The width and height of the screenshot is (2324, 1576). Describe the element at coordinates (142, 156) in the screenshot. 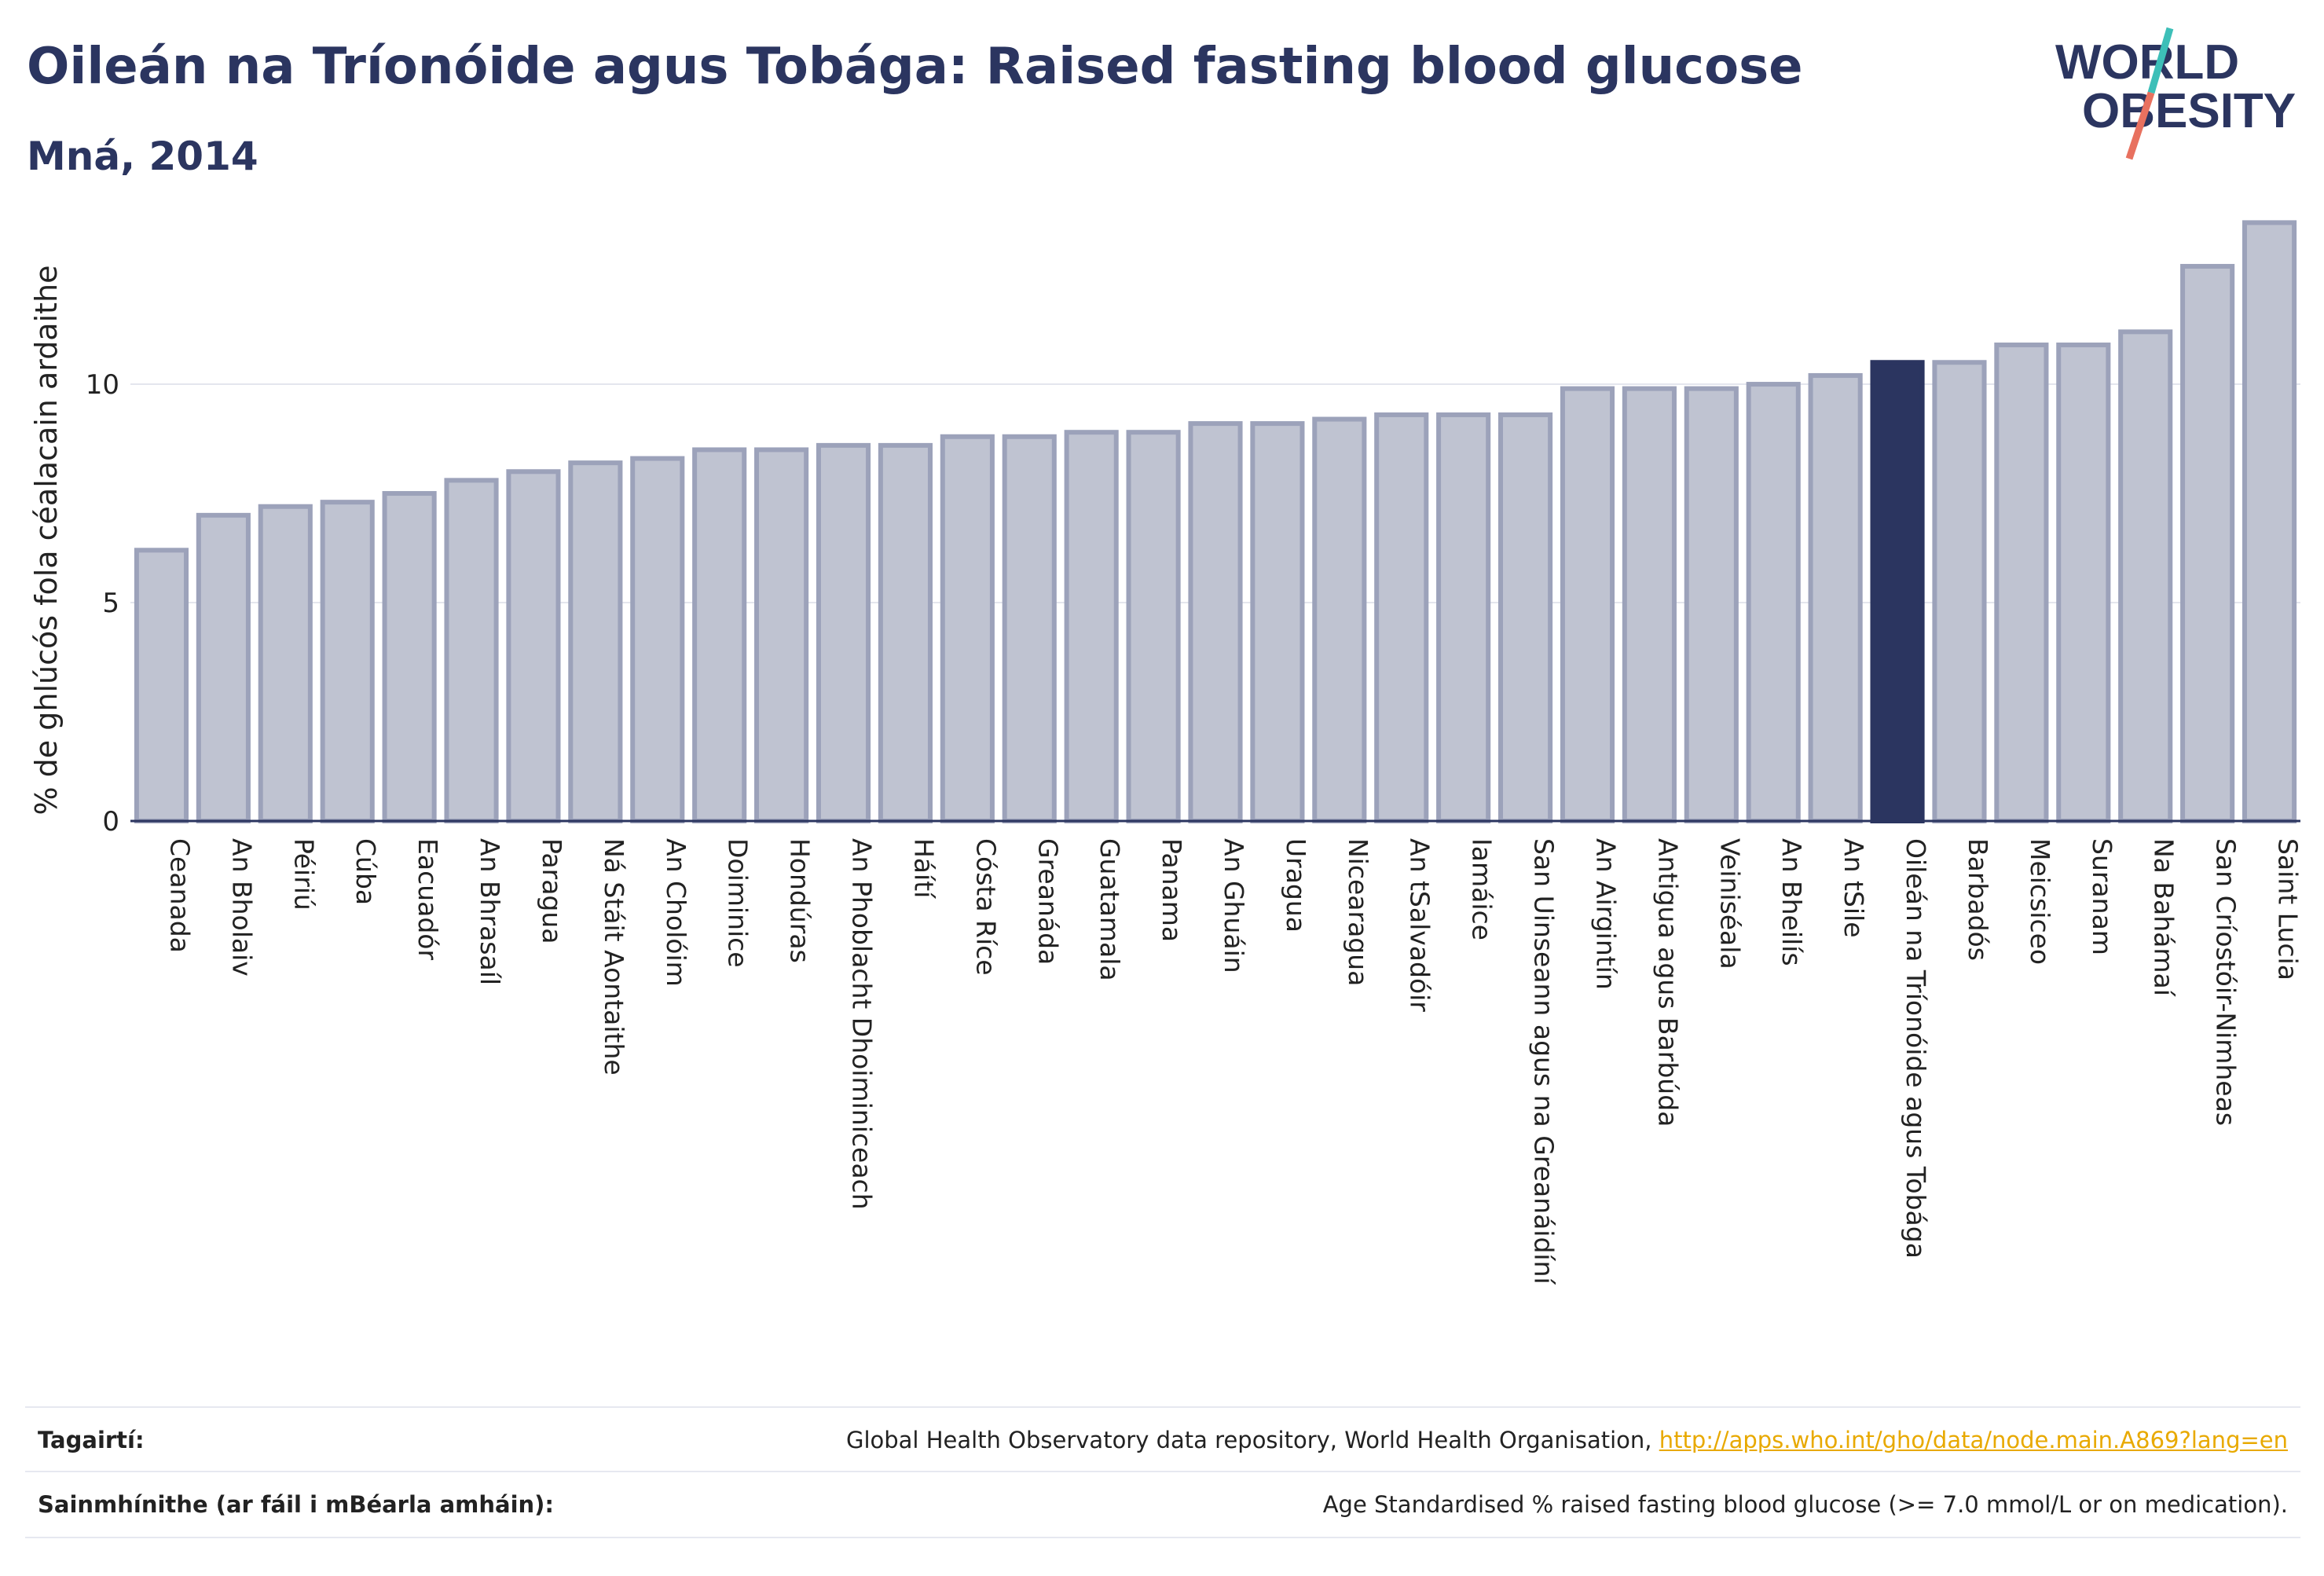

I see `chart-subtitle: Mná, 2014` at that location.